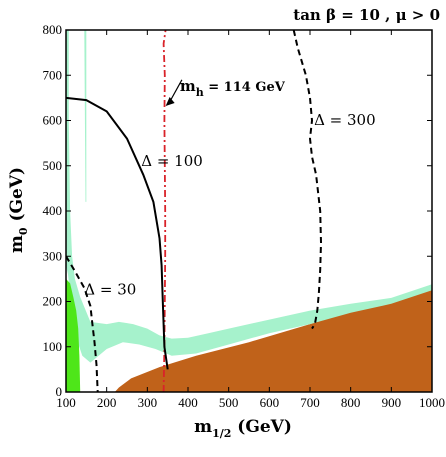  Describe the element at coordinates (188, 402) in the screenshot. I see `x-tick-label: 400` at that location.